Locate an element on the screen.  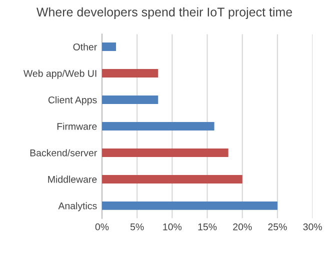
y-tick-label: Middleware is located at coordinates (72, 179).